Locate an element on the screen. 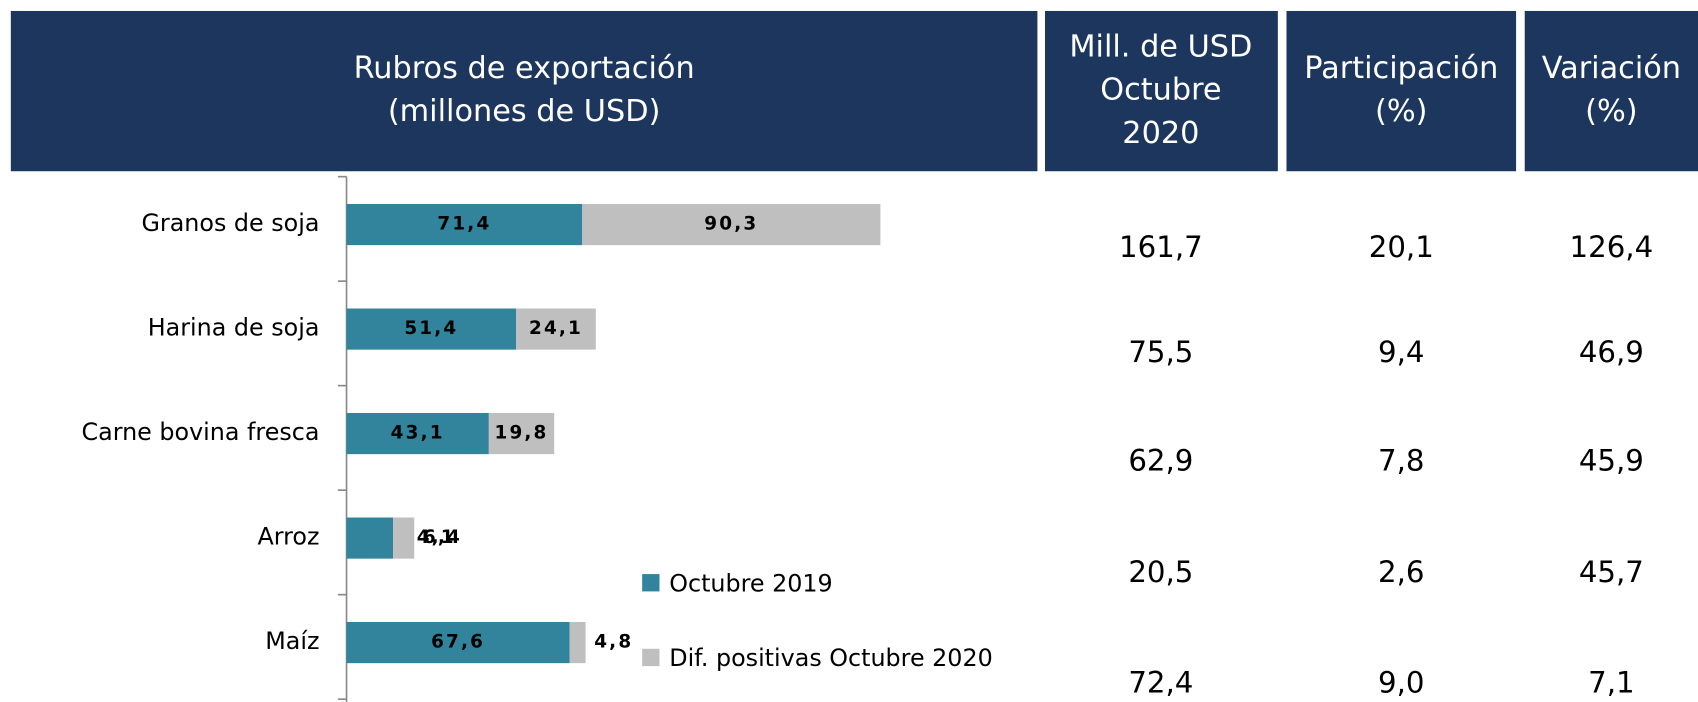 This screenshot has width=1698, height=702. value-label: 90,3 is located at coordinates (731, 224).